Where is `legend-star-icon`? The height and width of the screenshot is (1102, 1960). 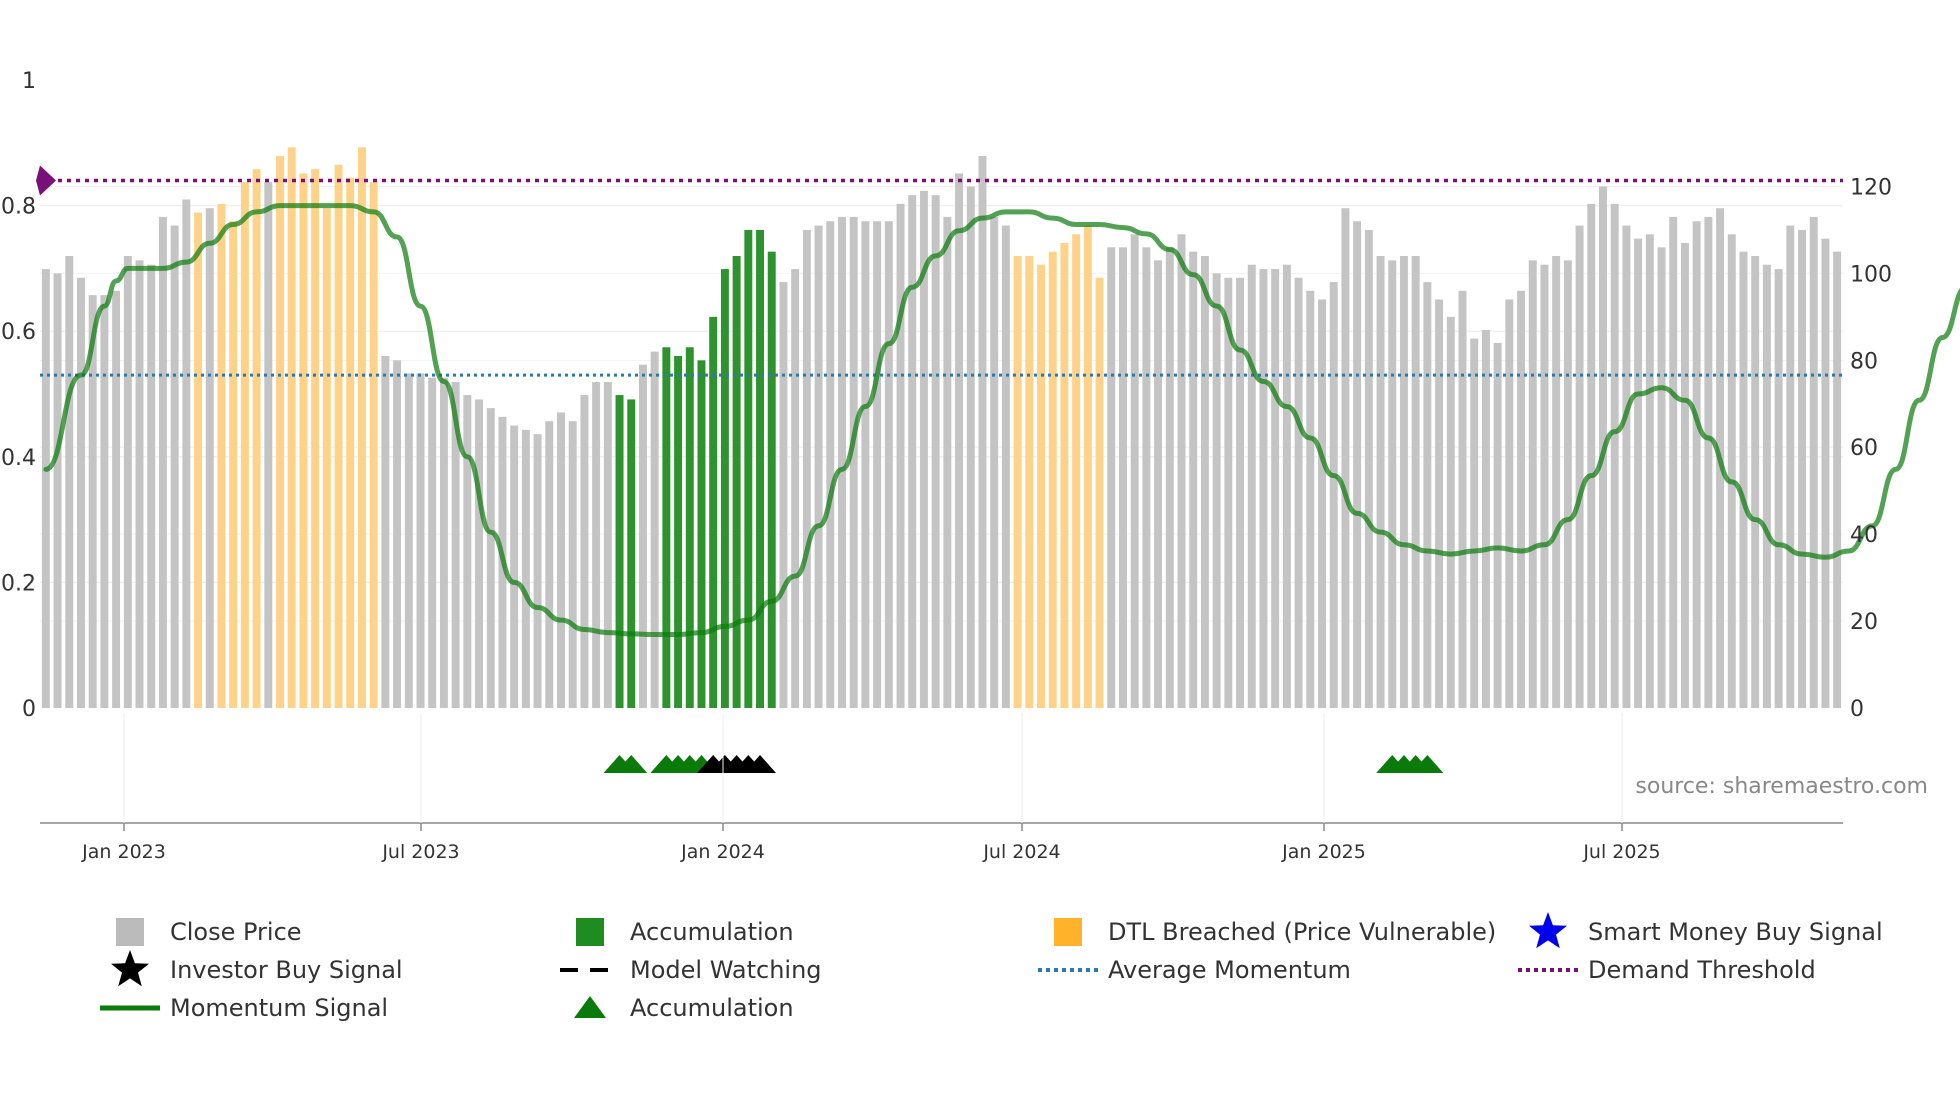
legend-star-icon is located at coordinates (1548, 930).